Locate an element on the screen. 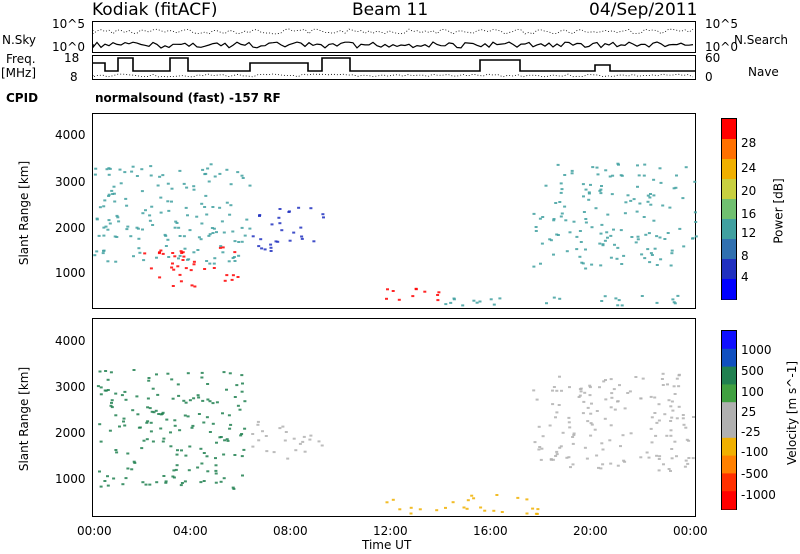 The image size is (800, 554). vel-cbar-tick--25: -25 is located at coordinates (751, 432).